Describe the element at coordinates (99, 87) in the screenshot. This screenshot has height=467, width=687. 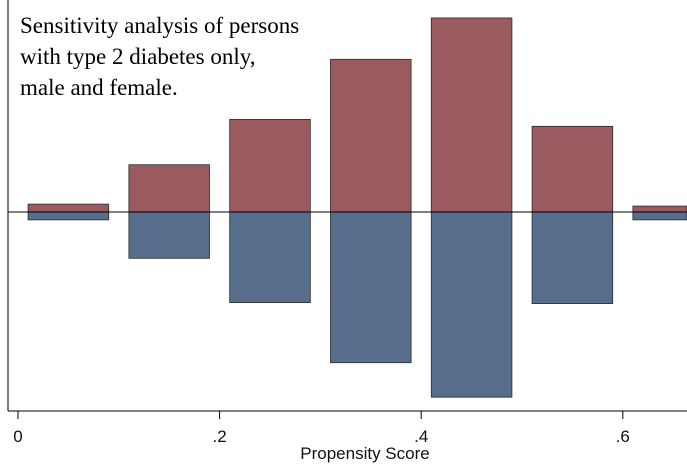
I see `annotation-line: male and female.` at that location.